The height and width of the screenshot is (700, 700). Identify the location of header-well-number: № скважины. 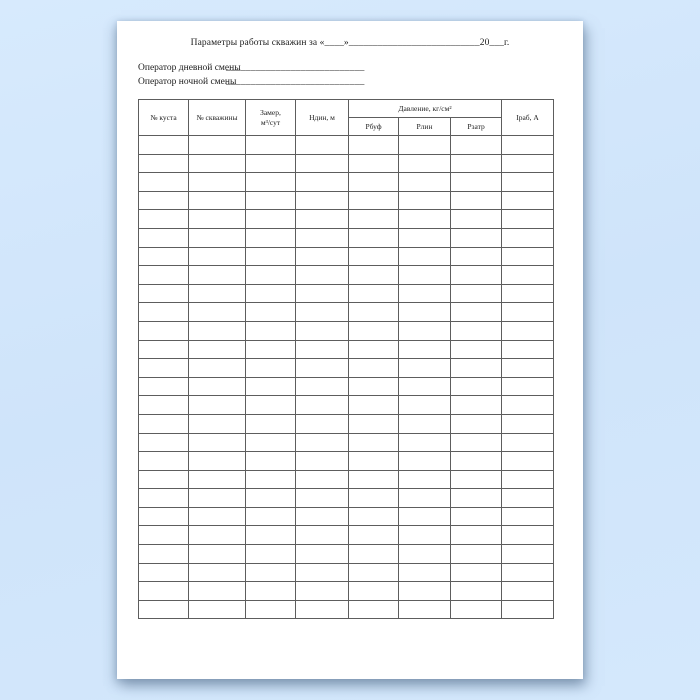
(217, 117).